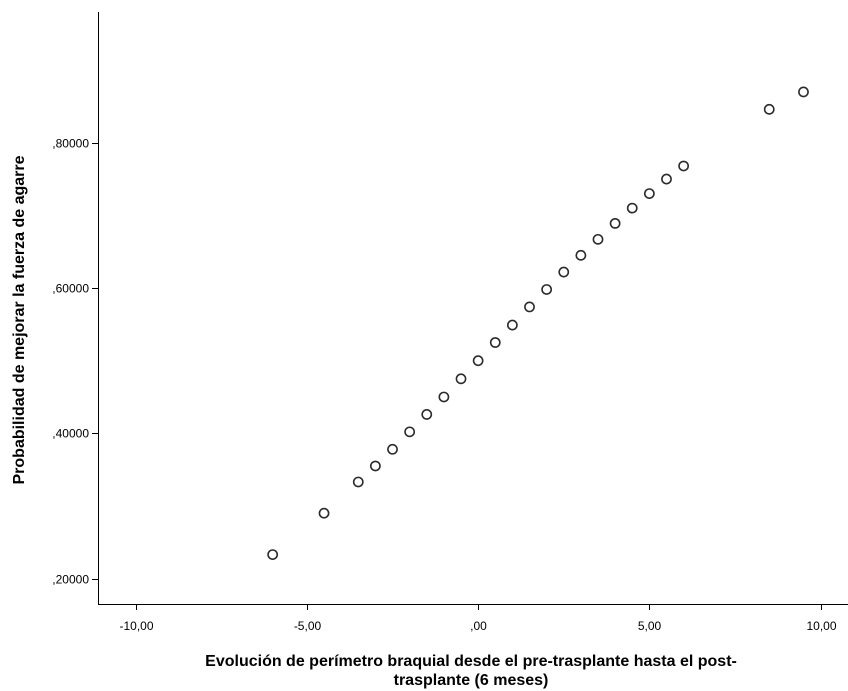  I want to click on x-axis-title-line-2: trasplante (6 meses), so click(471, 680).